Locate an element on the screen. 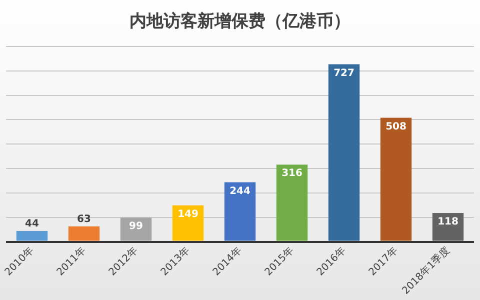 Image resolution: width=480 pixels, height=300 pixels. data-label: 508 is located at coordinates (396, 126).